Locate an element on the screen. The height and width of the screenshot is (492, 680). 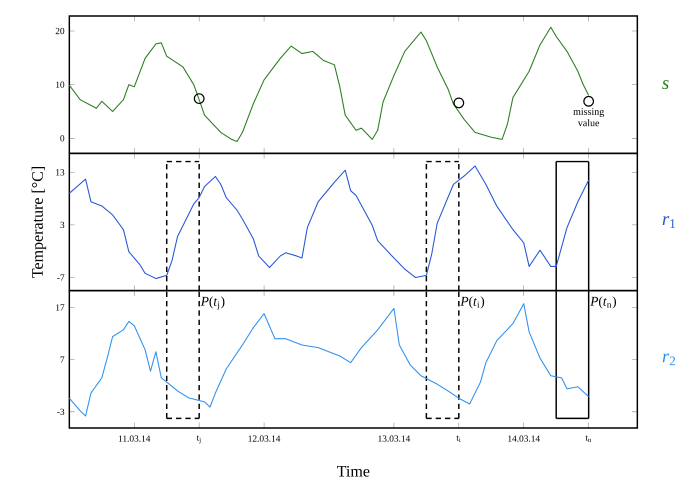
ref-line-label: P(t$_{n}$) is located at coordinates (603, 302).